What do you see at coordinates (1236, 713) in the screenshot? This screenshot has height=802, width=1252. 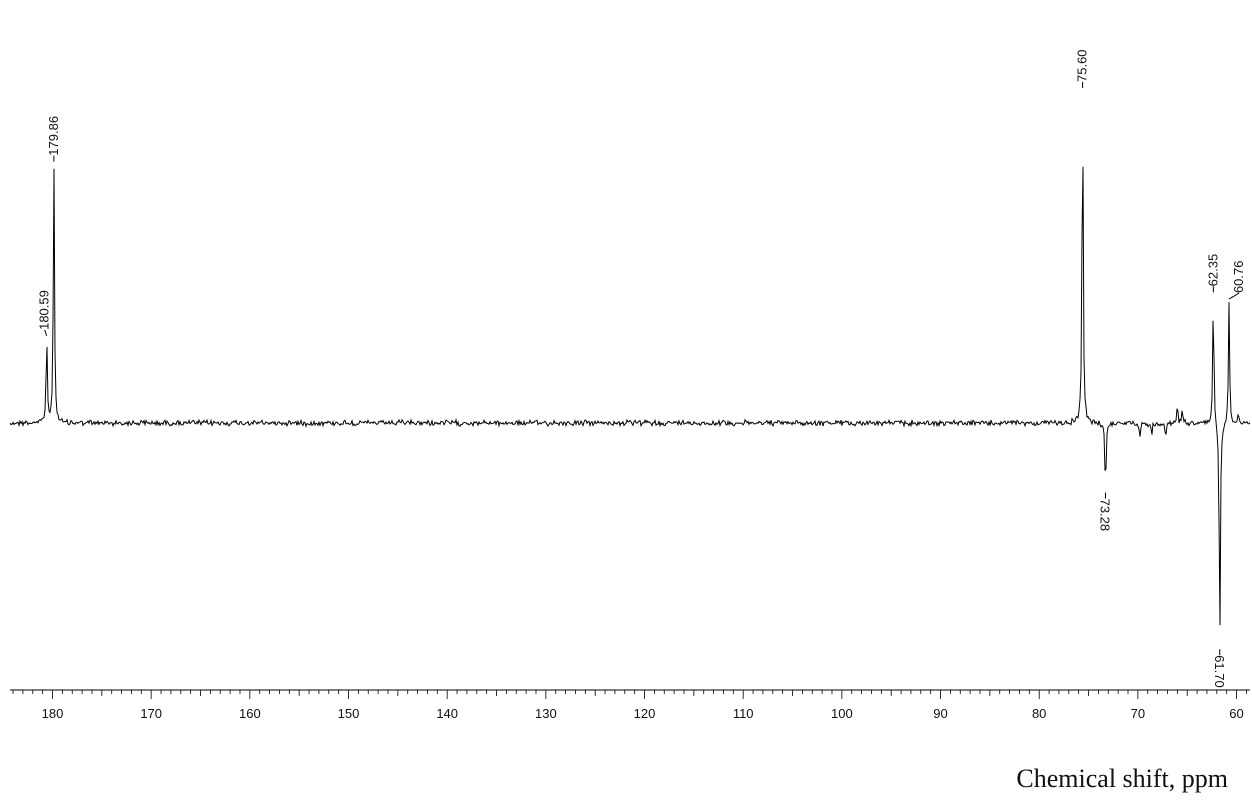 I see `x-tick-label: 60` at bounding box center [1236, 713].